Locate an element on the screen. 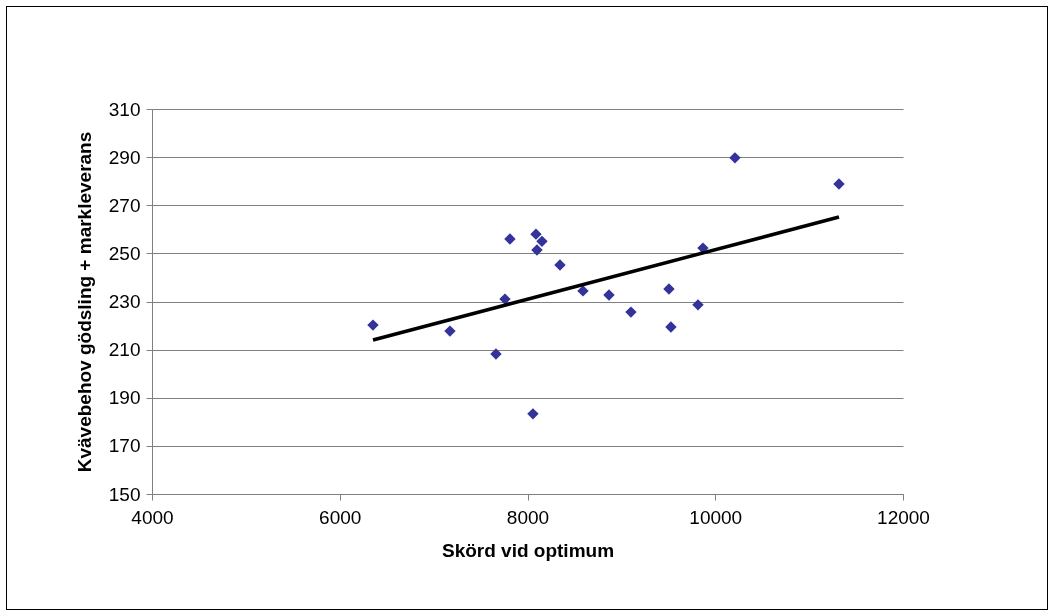 This screenshot has height=616, width=1057. y-tick-label: 210 is located at coordinates (124, 350).